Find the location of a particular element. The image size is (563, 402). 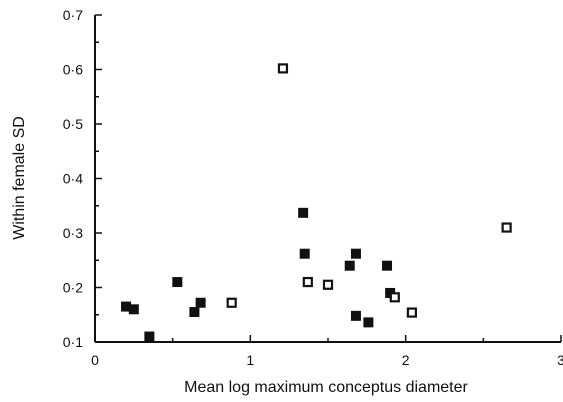

y-tick-label: 0·2 is located at coordinates (73, 288).